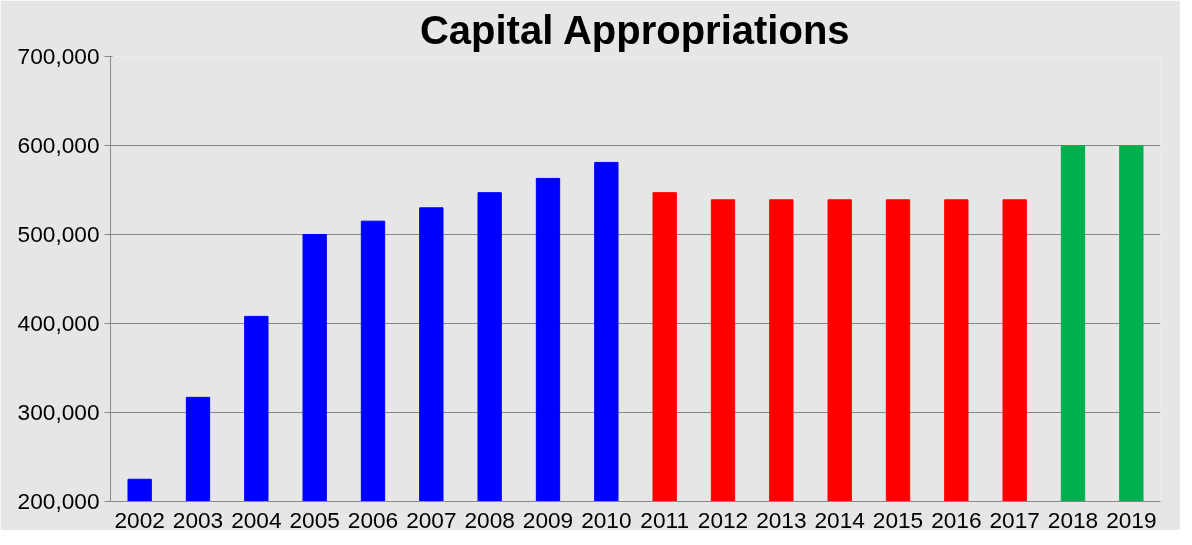 This screenshot has width=1192, height=545. Describe the element at coordinates (139, 519) in the screenshot. I see `x-tick-label: 2002` at that location.